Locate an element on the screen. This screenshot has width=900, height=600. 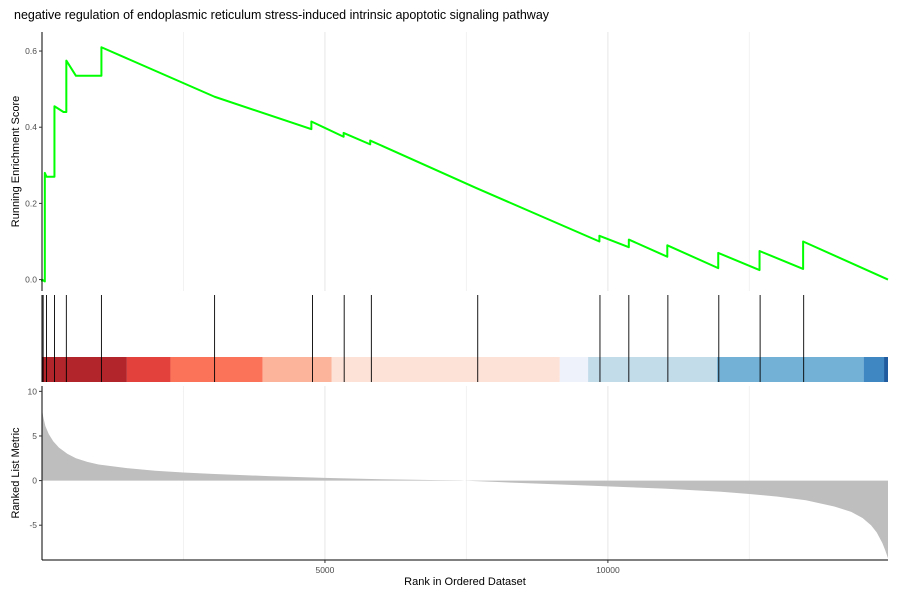
x-tick-label: 10000 is located at coordinates (608, 570).